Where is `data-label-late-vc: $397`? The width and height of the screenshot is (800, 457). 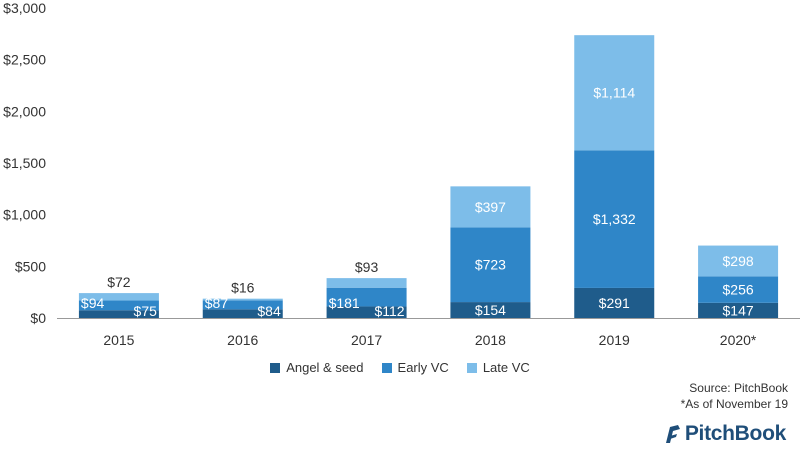
data-label-late-vc: $397 is located at coordinates (490, 207).